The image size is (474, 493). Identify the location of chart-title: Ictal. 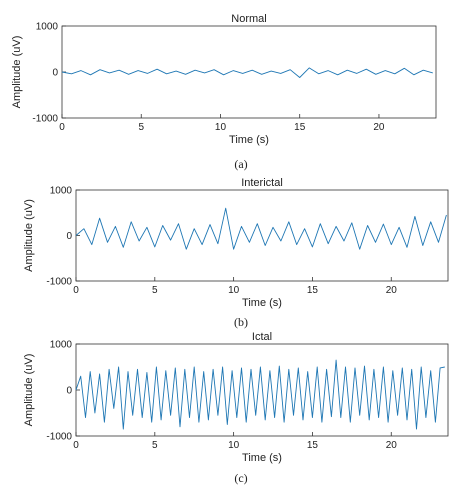
(262, 337).